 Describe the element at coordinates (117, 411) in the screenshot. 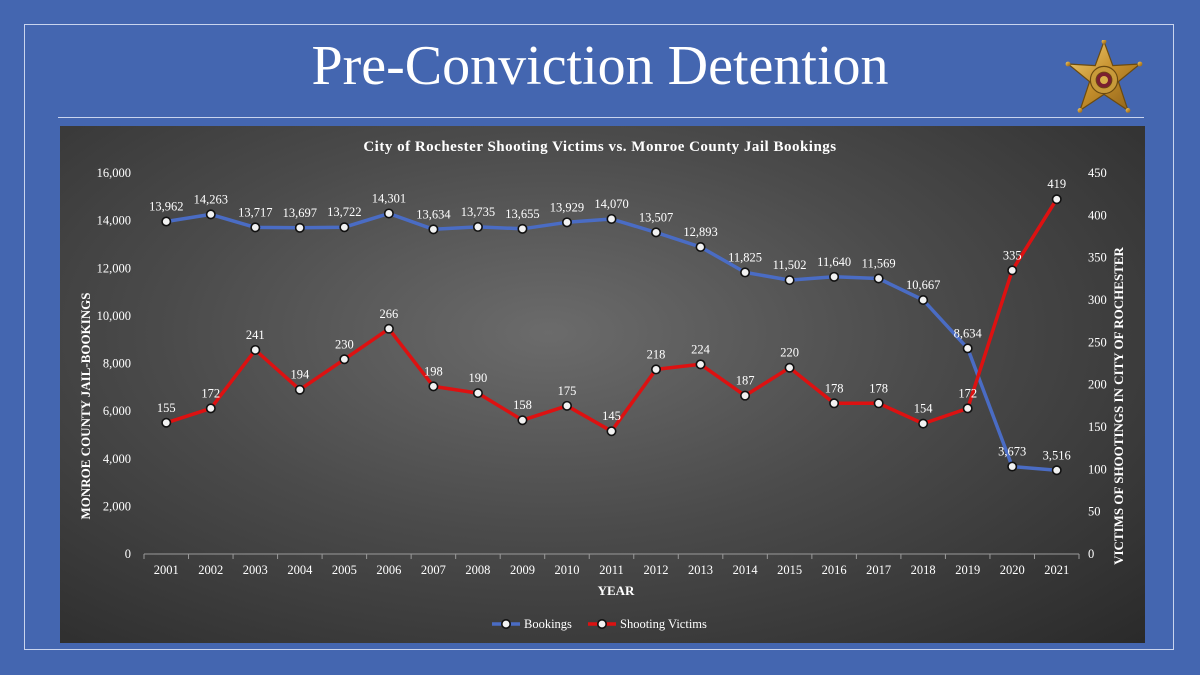

I see `y-tick-label: 6,000` at that location.